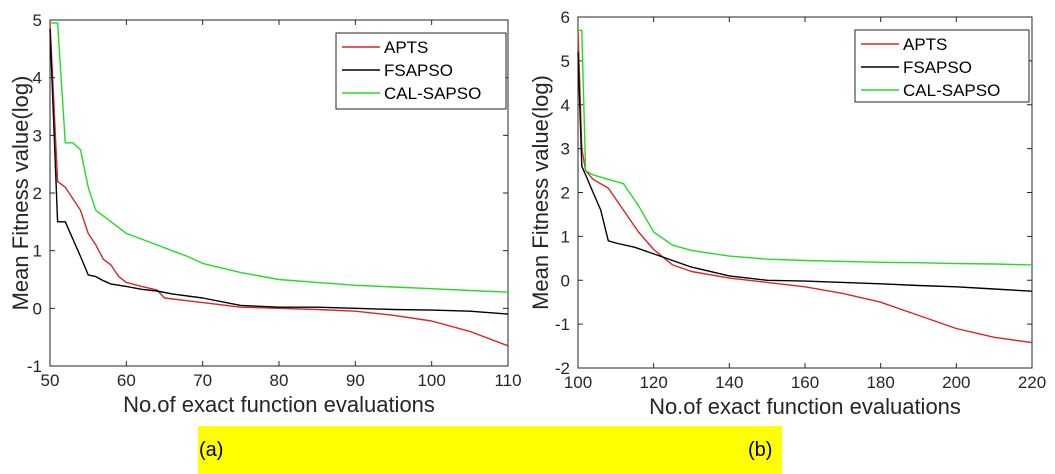 Image resolution: width=1055 pixels, height=474 pixels. I want to click on x-tick-label: 70, so click(202, 380).